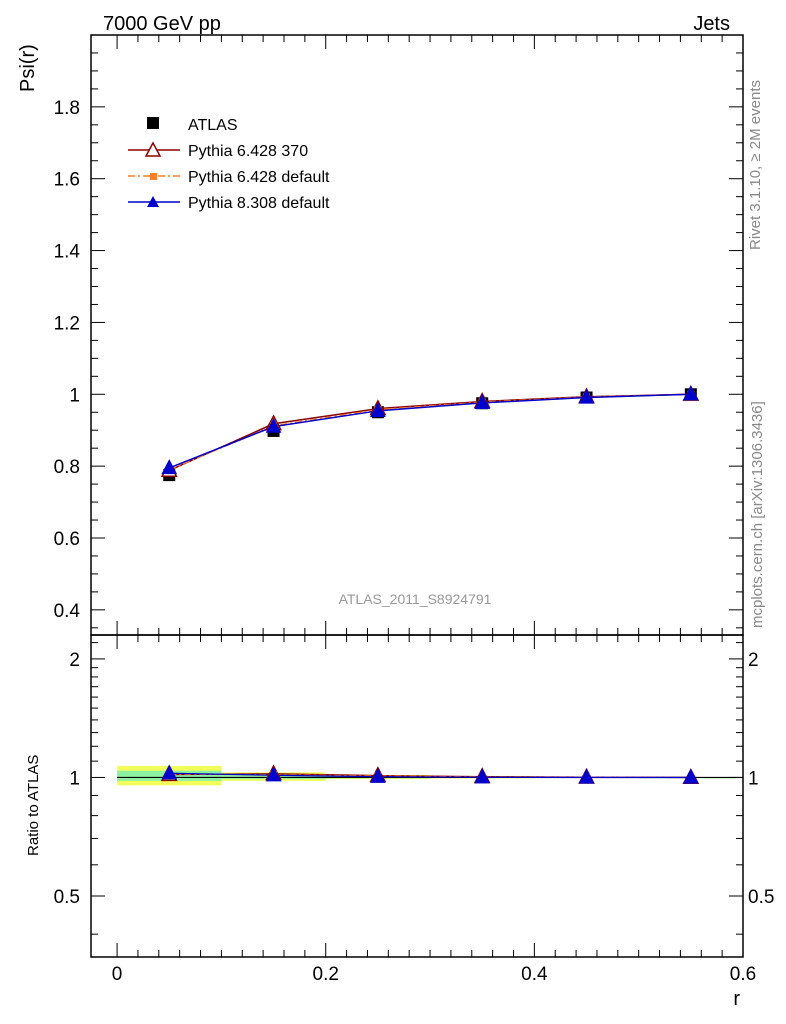 Image resolution: width=786 pixels, height=1024 pixels. What do you see at coordinates (259, 203) in the screenshot?
I see `legend-label-pythia8-default: Pythia 8.308 default` at bounding box center [259, 203].